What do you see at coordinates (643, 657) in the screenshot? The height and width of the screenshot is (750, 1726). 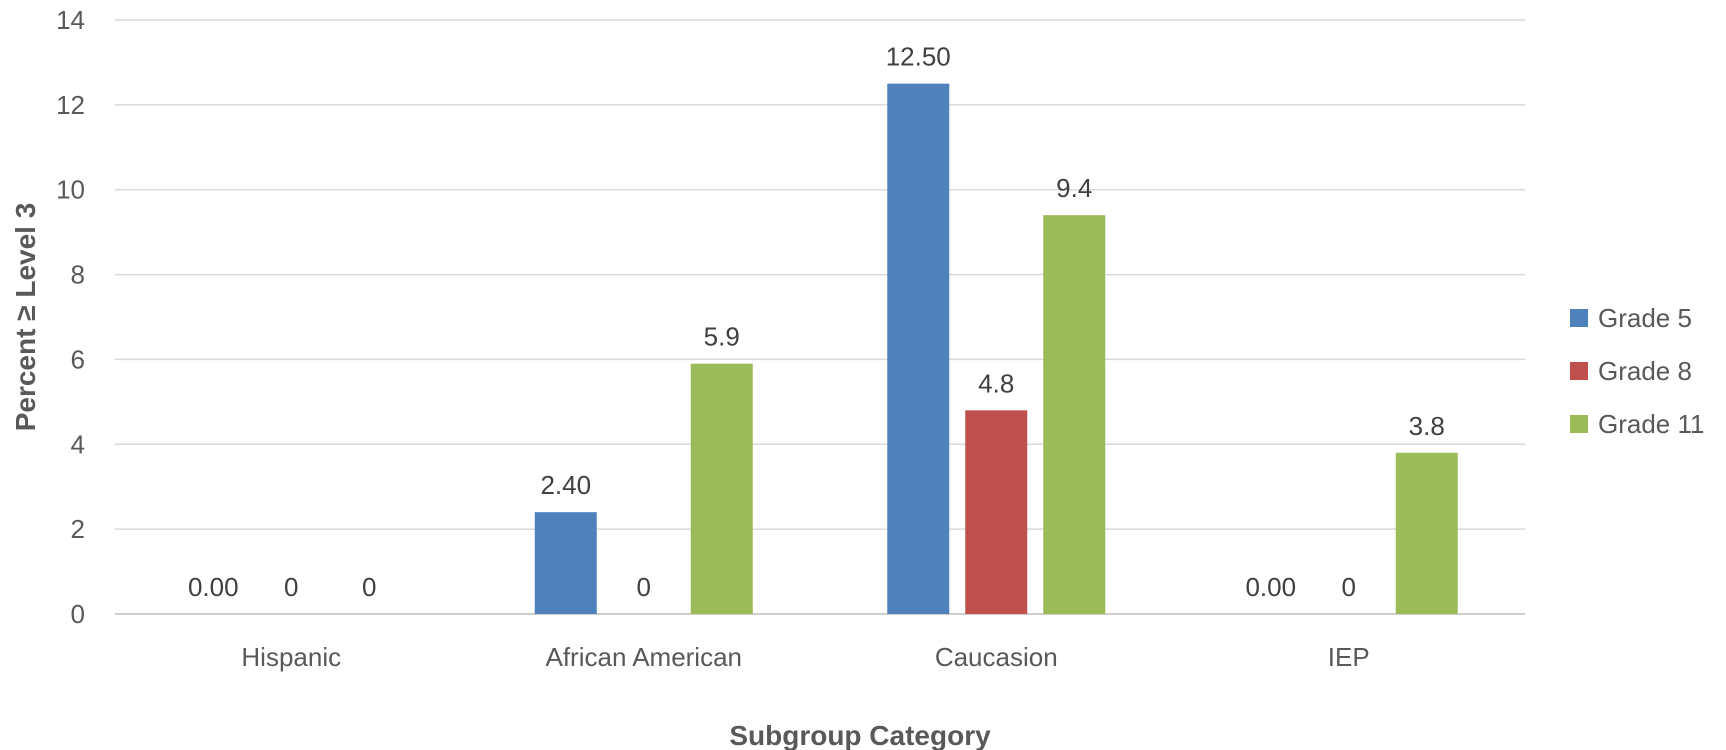 I see `x-tick-label: African American` at bounding box center [643, 657].